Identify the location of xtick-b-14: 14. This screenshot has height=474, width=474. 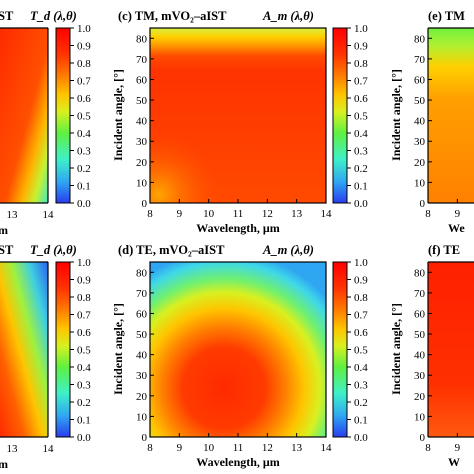
(49, 449).